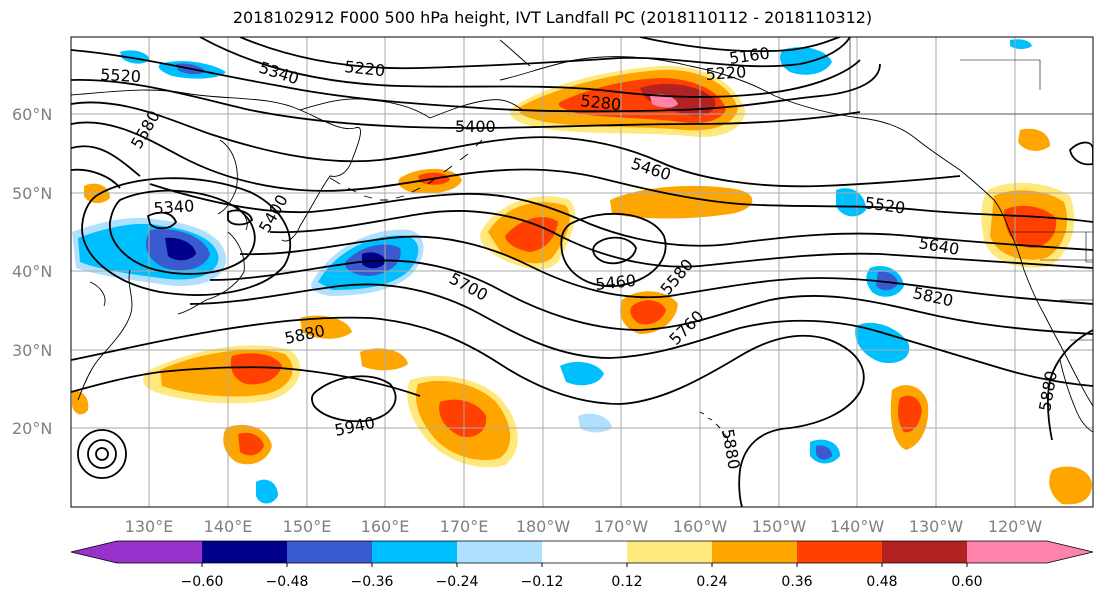 The image size is (1105, 601). What do you see at coordinates (457, 582) in the screenshot?
I see `colorbar-tick-label: −0.24` at bounding box center [457, 582].